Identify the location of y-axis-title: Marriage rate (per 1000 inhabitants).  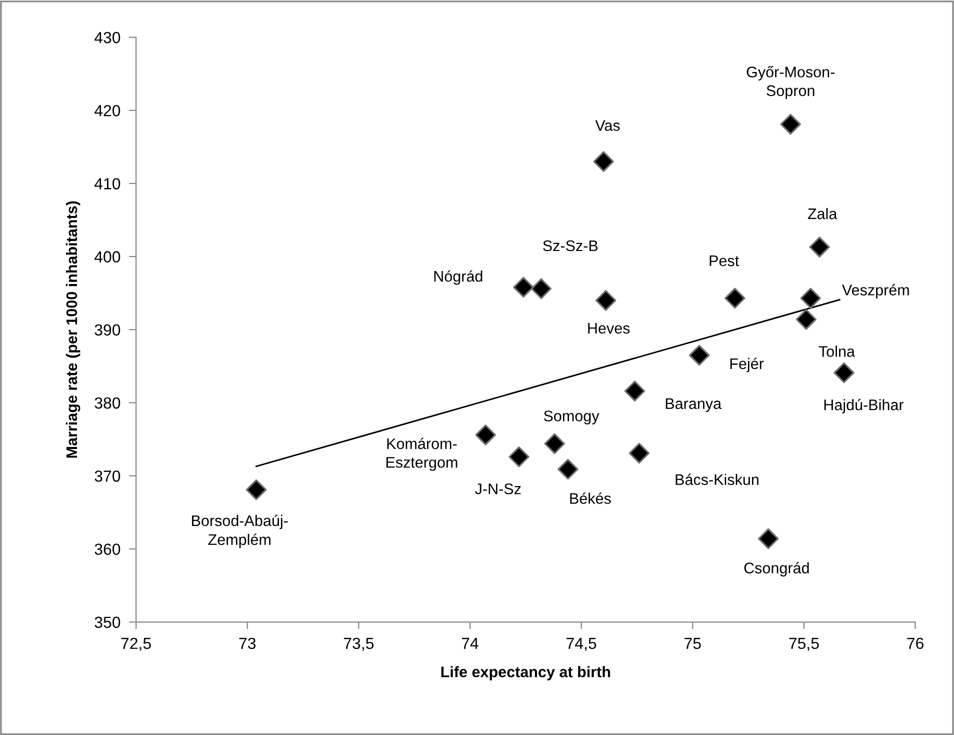
(73, 329).